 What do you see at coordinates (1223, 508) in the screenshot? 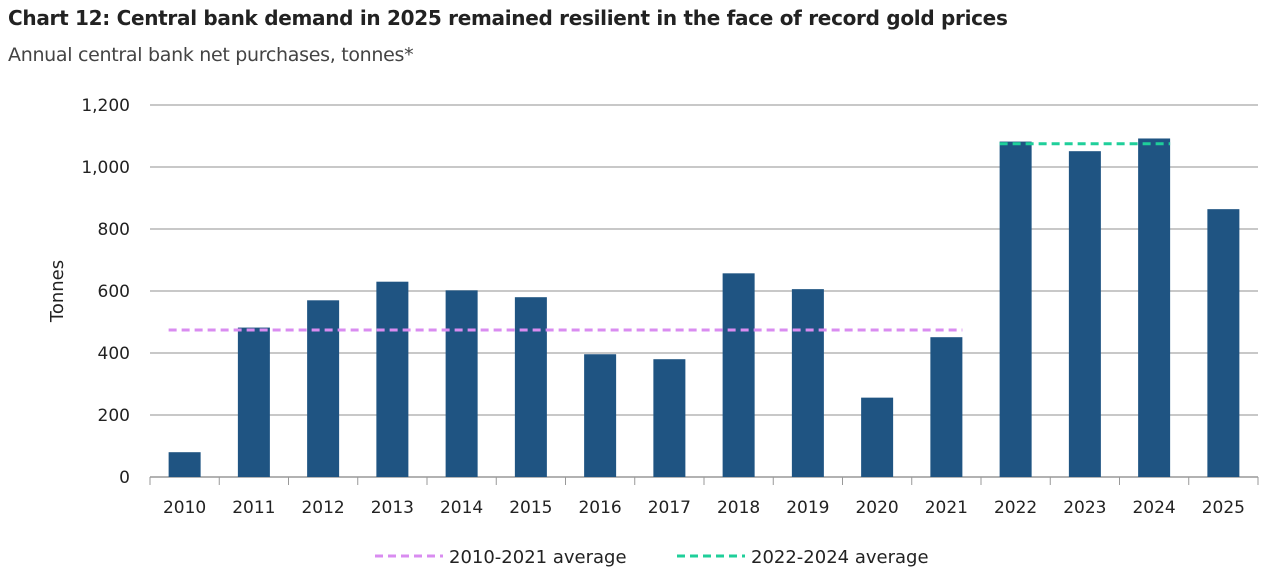
I see `x-tick-label: 2025` at bounding box center [1223, 508].